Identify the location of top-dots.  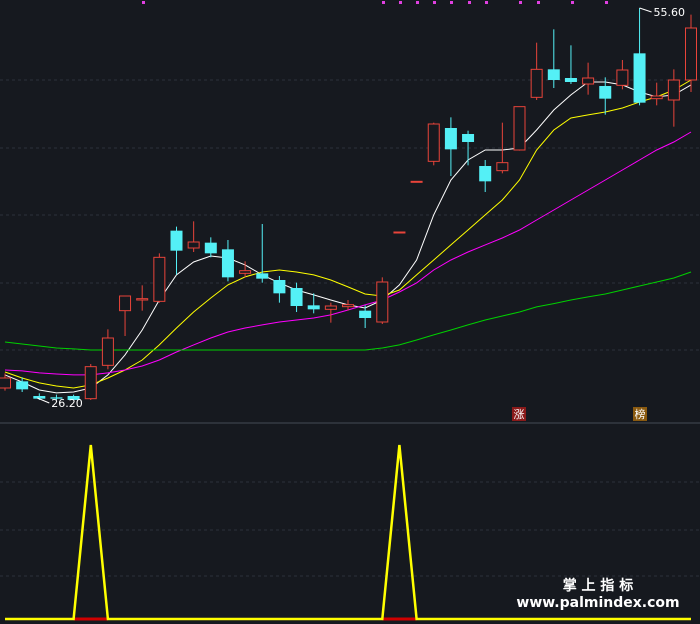
(375, 2).